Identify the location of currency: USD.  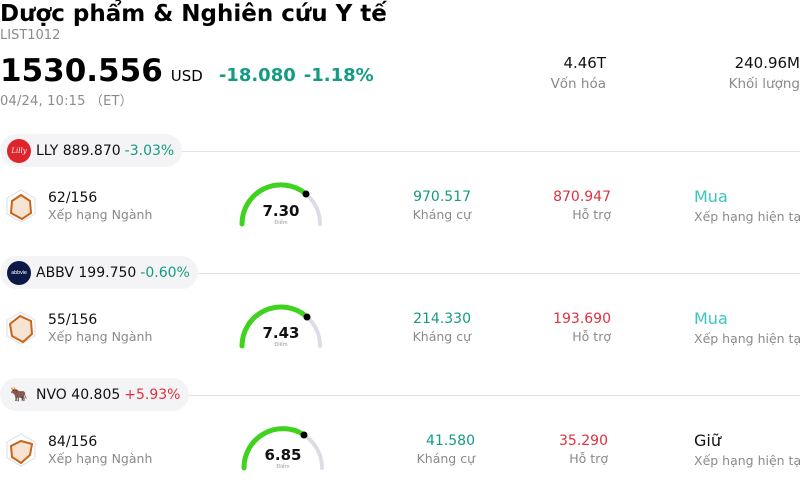
(186, 76).